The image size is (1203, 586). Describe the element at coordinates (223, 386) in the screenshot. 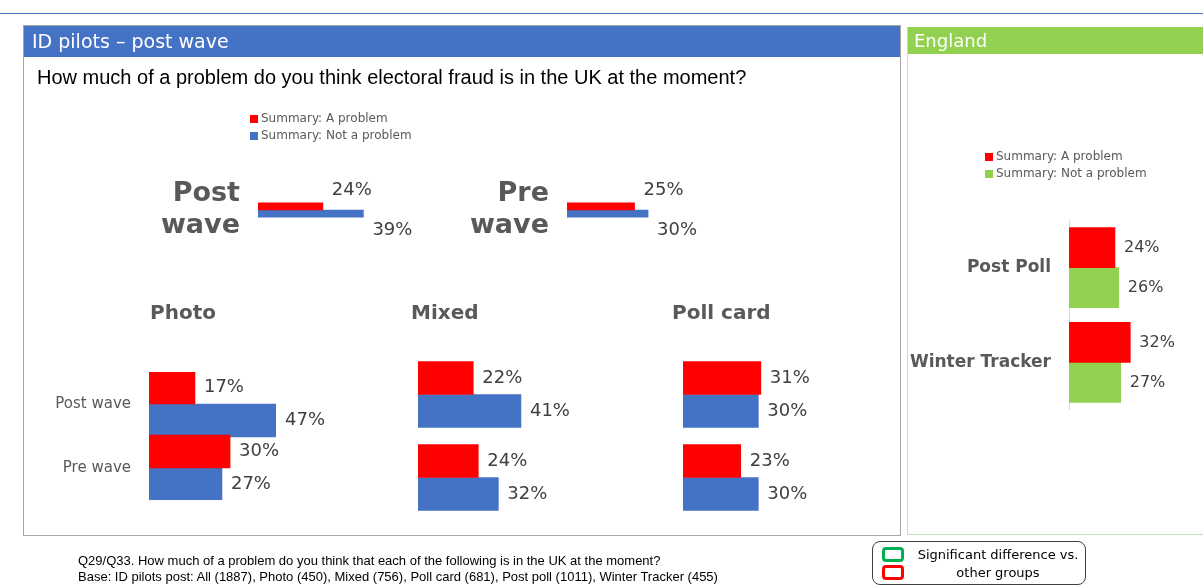

I see `data-label: 17%` at that location.